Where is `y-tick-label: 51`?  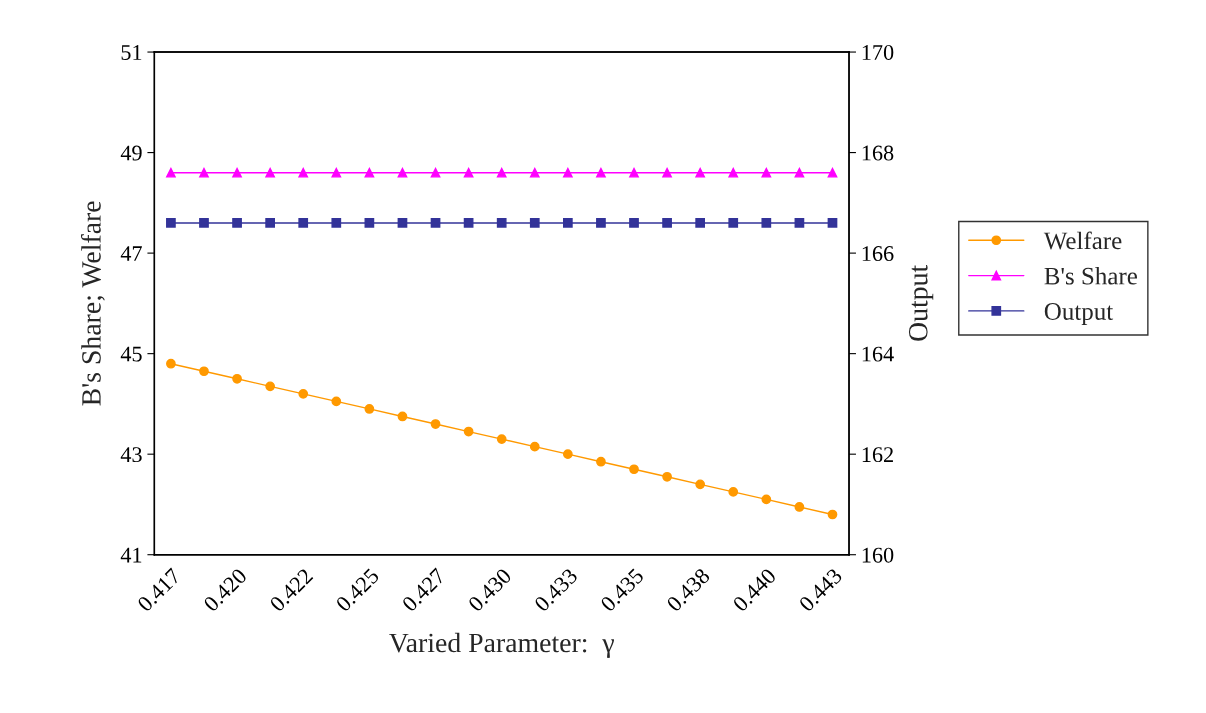
y-tick-label: 51 is located at coordinates (131, 52).